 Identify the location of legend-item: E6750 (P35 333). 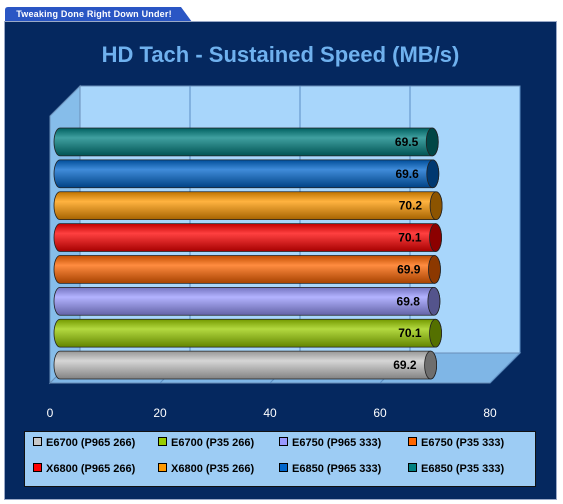
(456, 443).